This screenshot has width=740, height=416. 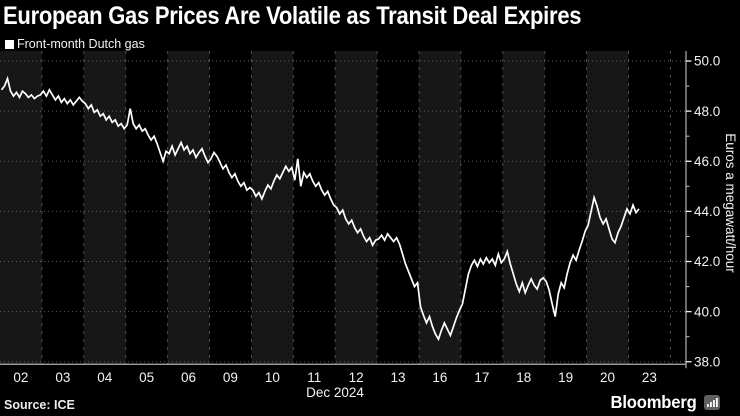 I want to click on source-attribution: Source: ICE, so click(x=39, y=405).